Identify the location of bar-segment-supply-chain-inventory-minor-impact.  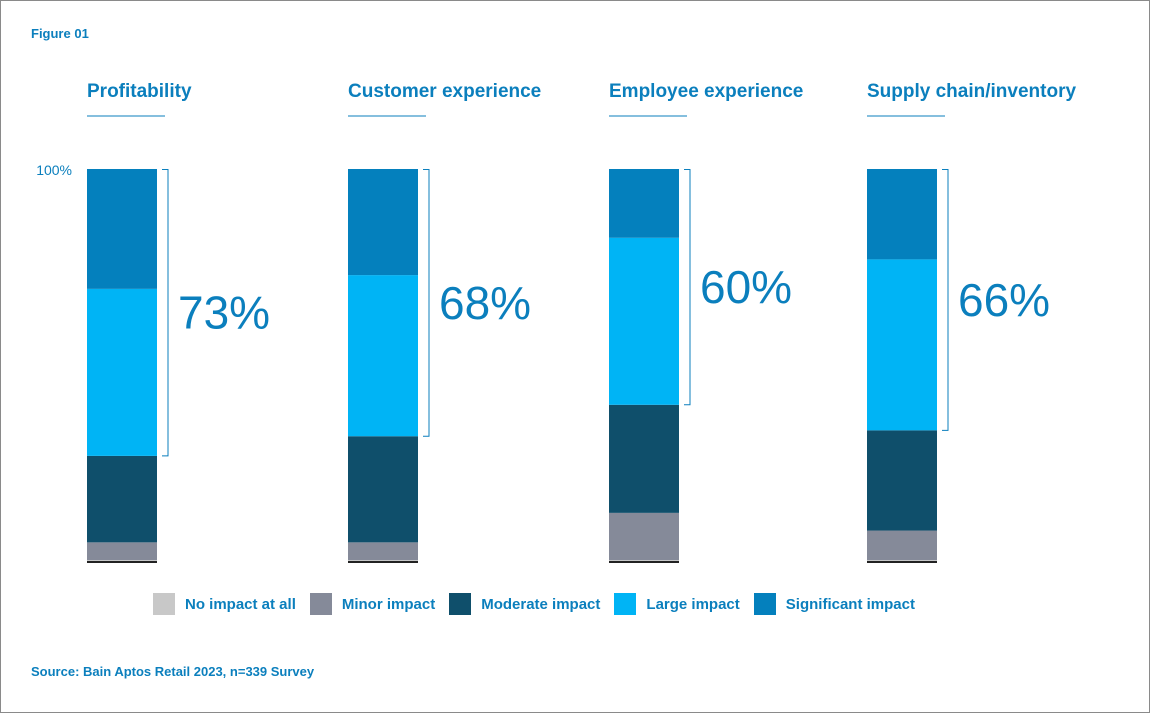
(902, 545).